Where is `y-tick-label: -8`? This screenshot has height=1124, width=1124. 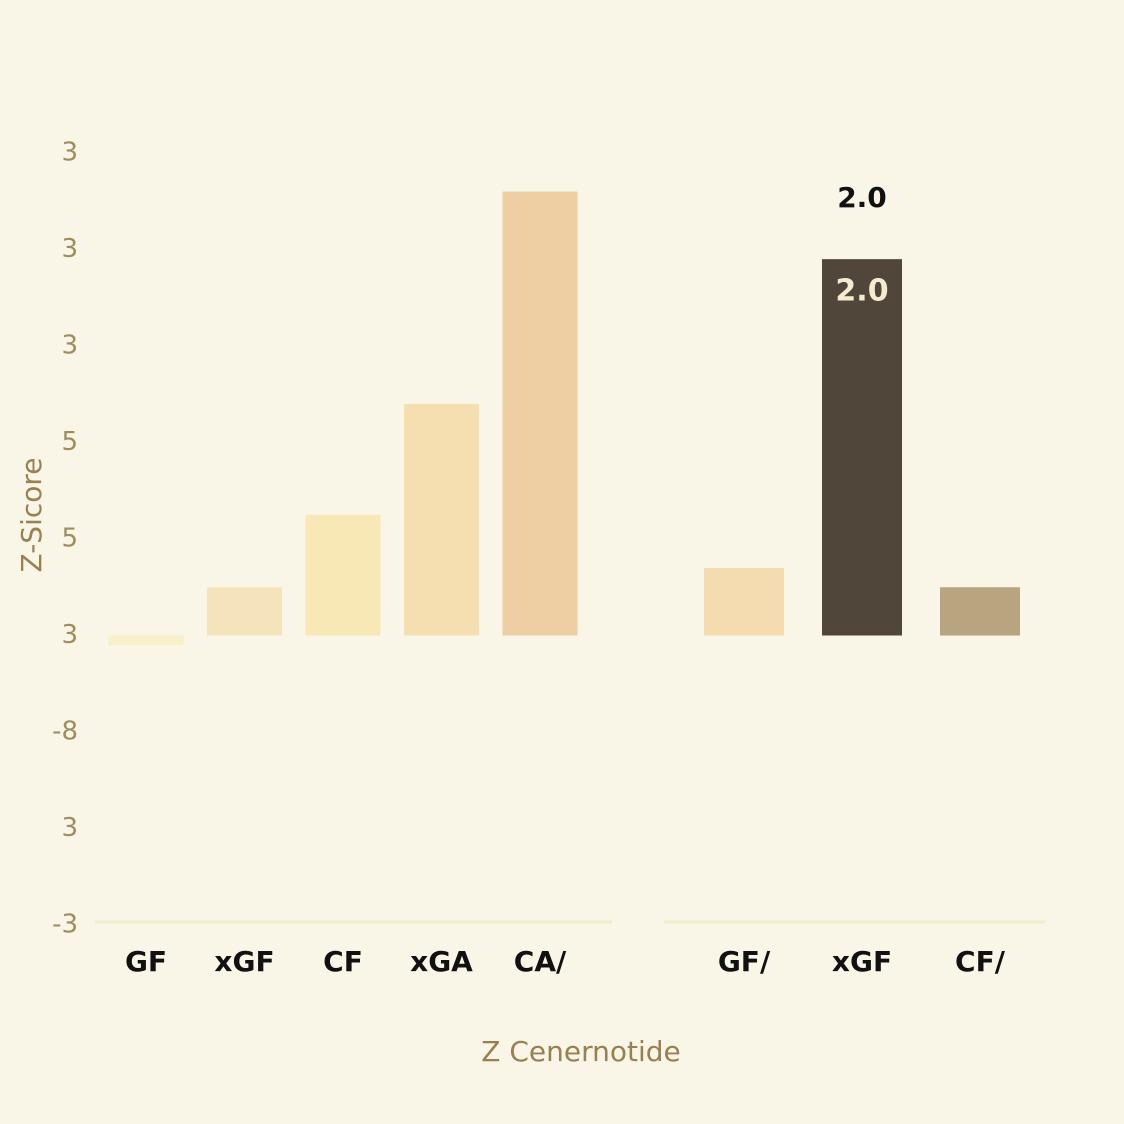 y-tick-label: -8 is located at coordinates (65, 732).